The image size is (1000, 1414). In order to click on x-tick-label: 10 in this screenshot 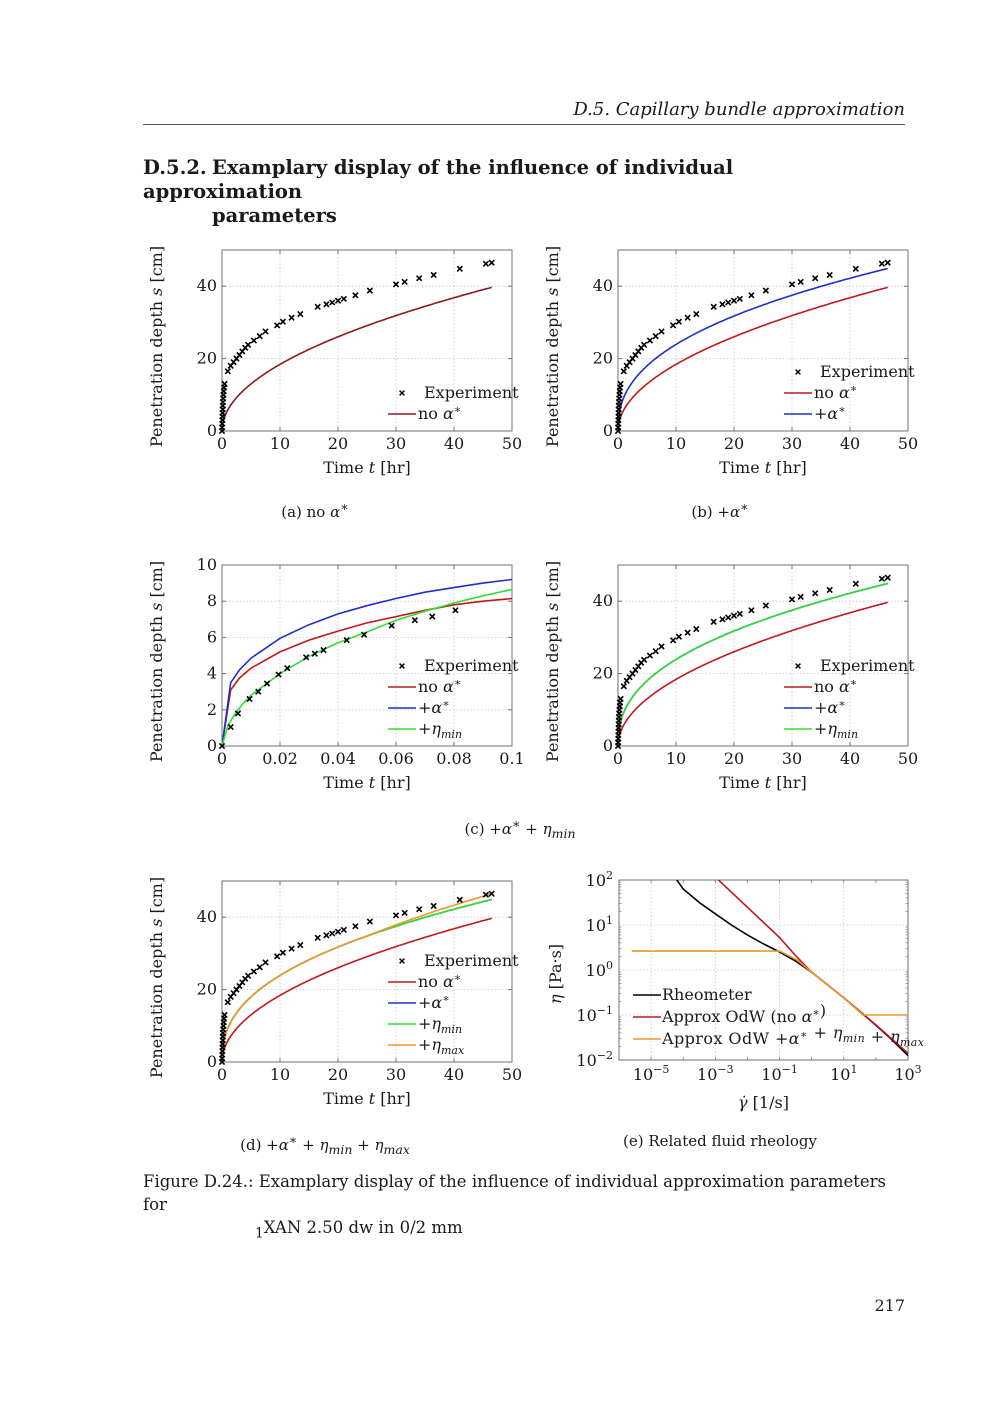, I will do `click(280, 1074)`.